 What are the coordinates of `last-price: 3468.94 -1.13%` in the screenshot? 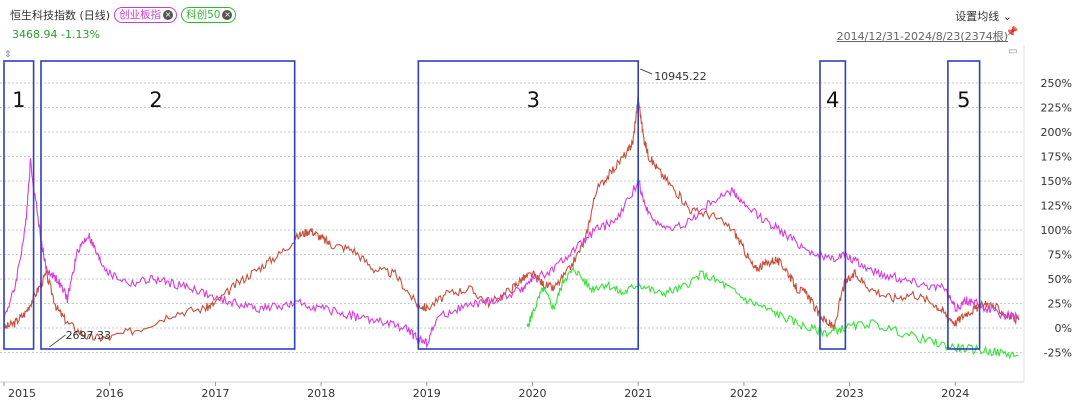 It's located at (56, 34).